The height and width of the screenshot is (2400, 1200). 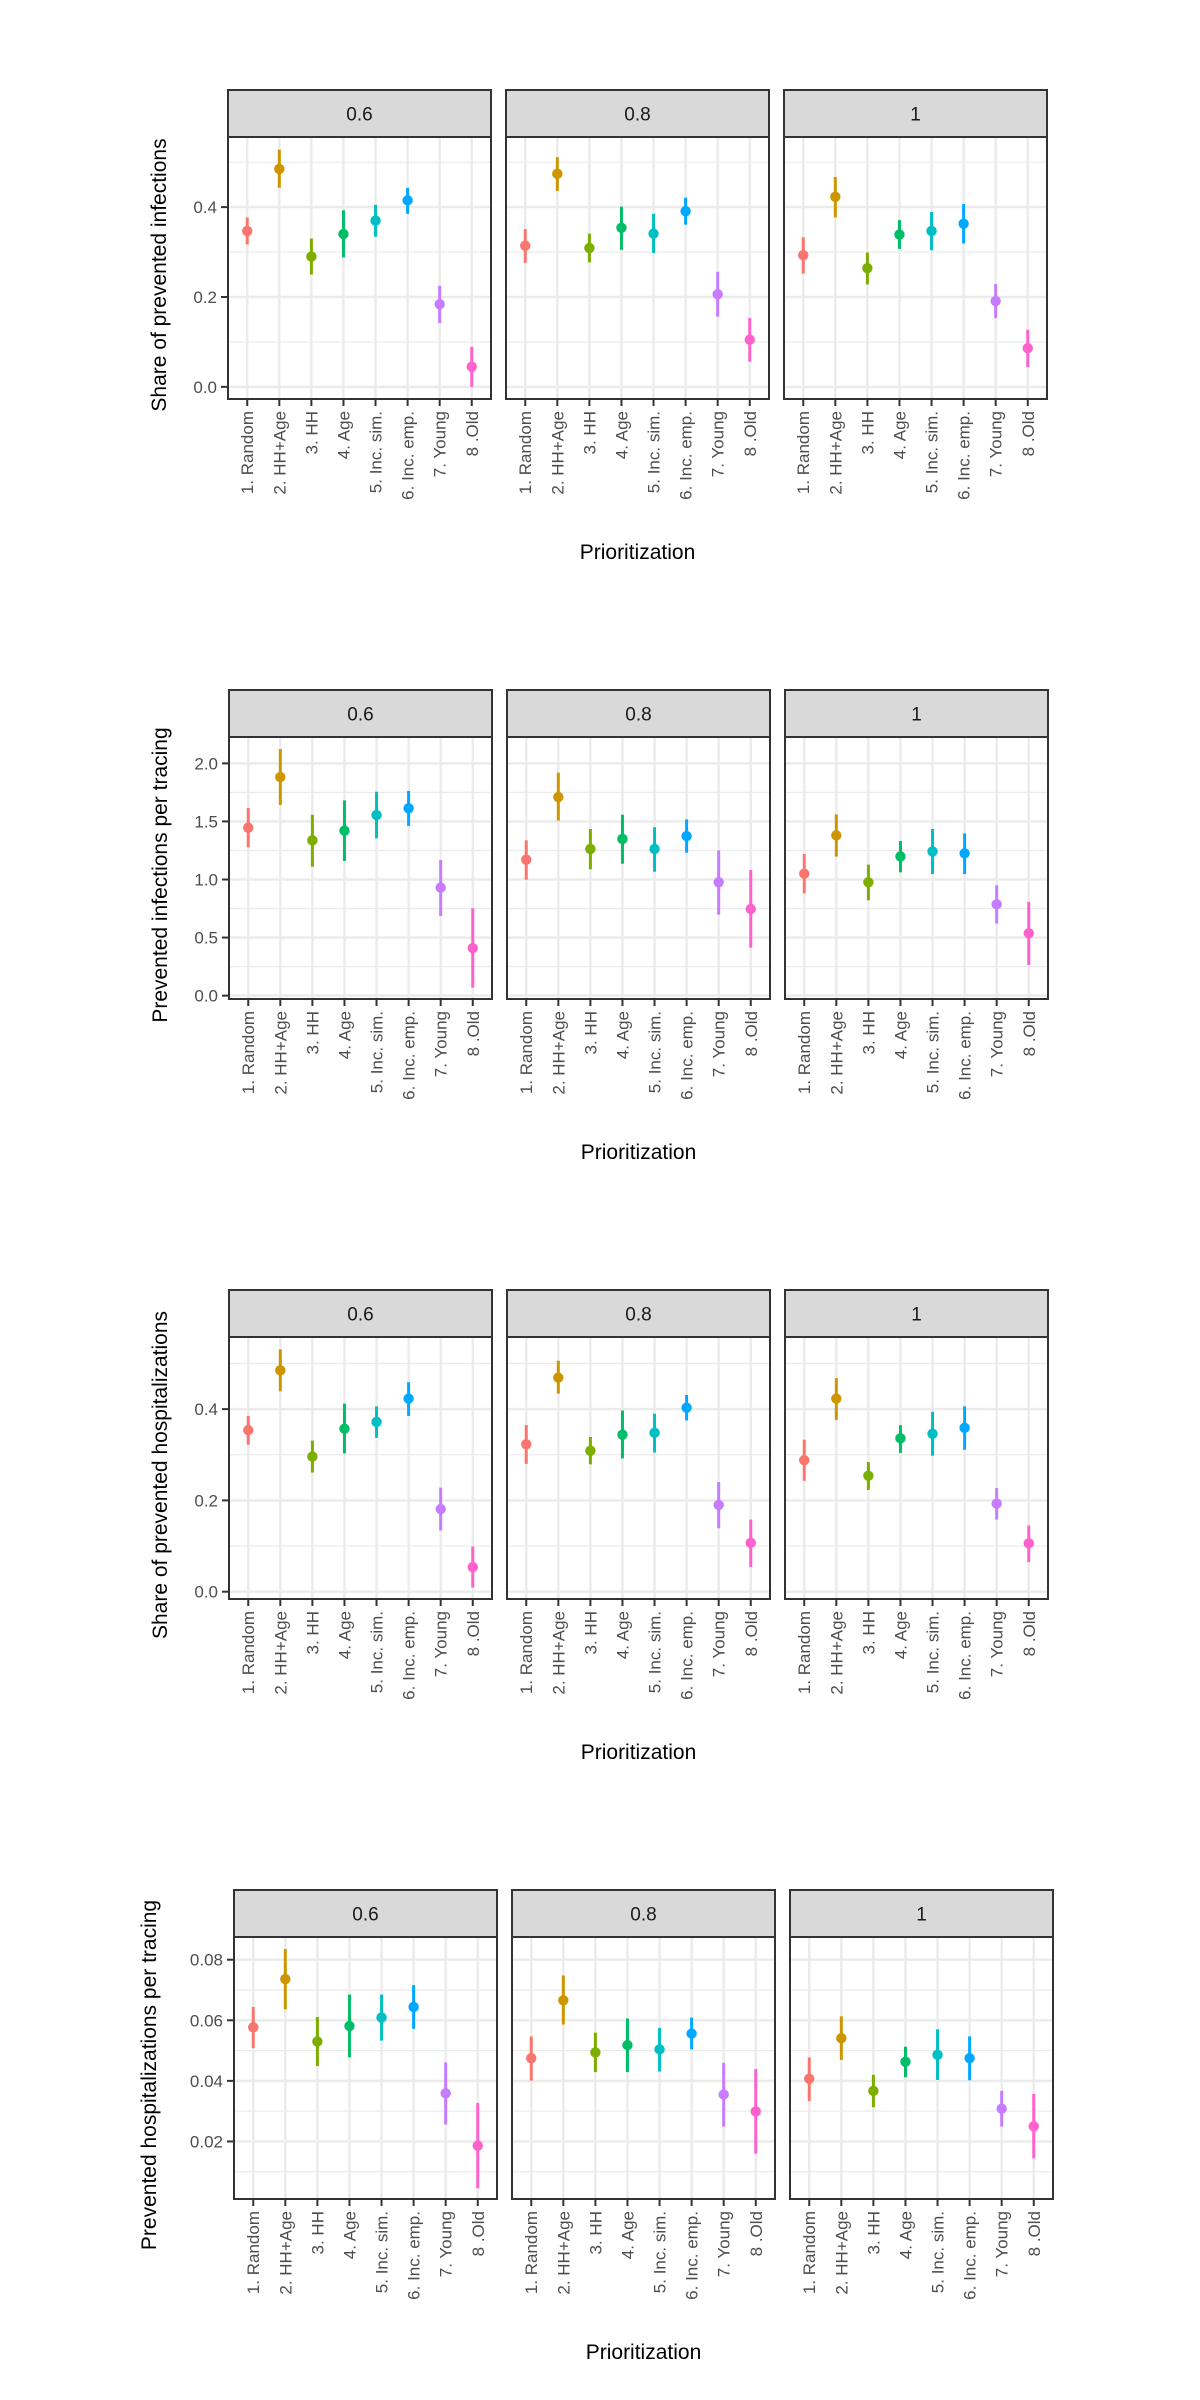 What do you see at coordinates (644, 2352) in the screenshot?
I see `x-axis-title: Prioritization` at bounding box center [644, 2352].